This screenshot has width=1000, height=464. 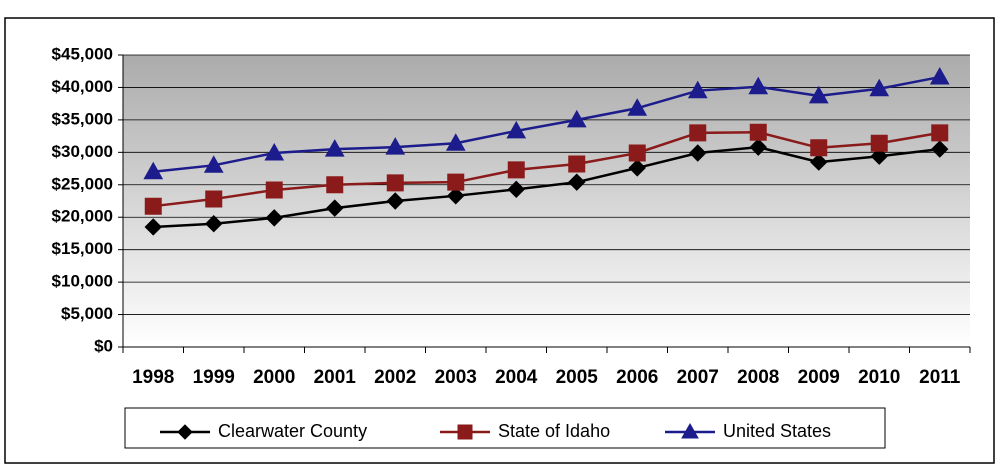 I want to click on legend-label: United States, so click(x=777, y=431).